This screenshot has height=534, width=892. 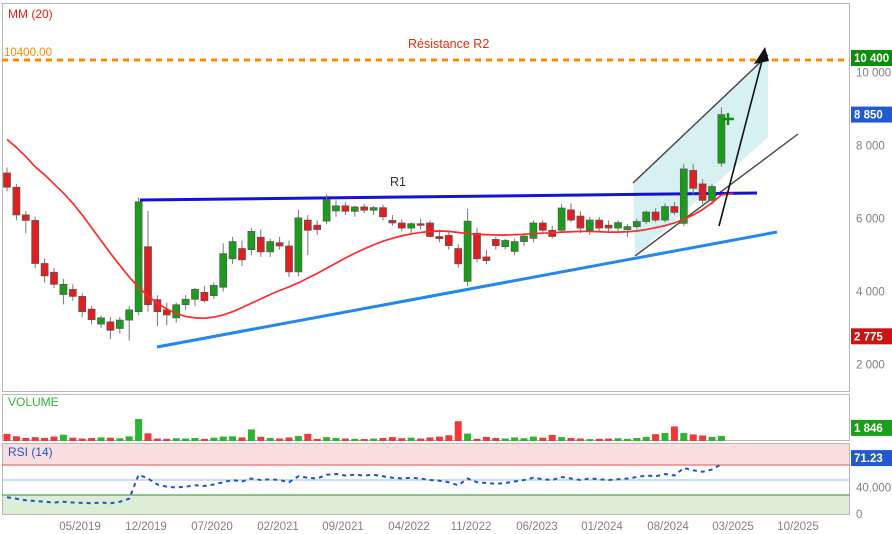 I want to click on resistance-r1-line, so click(x=448, y=196).